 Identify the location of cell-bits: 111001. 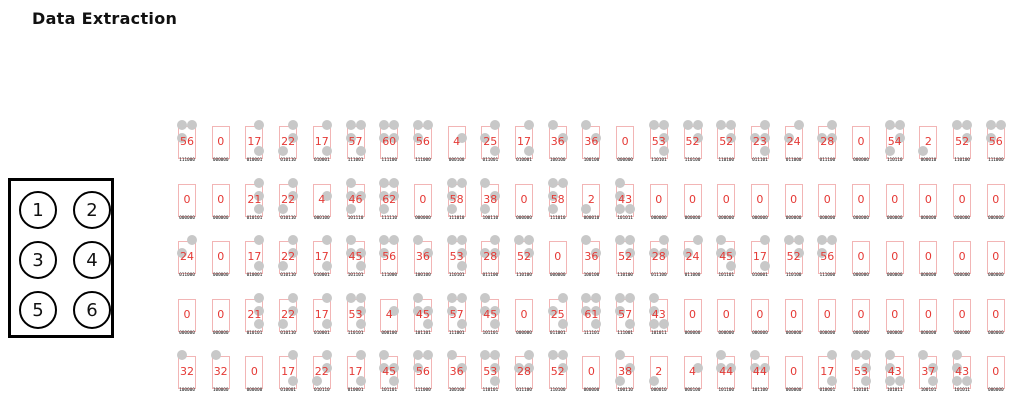
(625, 333).